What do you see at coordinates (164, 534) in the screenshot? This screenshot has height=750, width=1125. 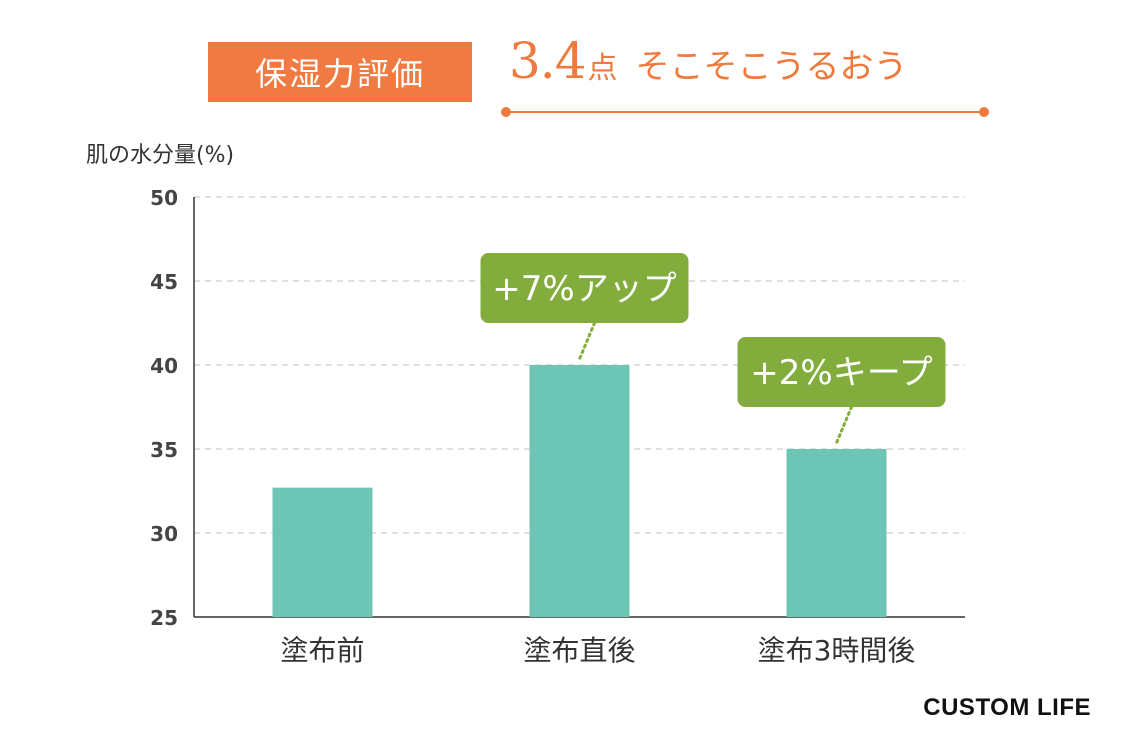 I see `y-tick-label: 30` at bounding box center [164, 534].